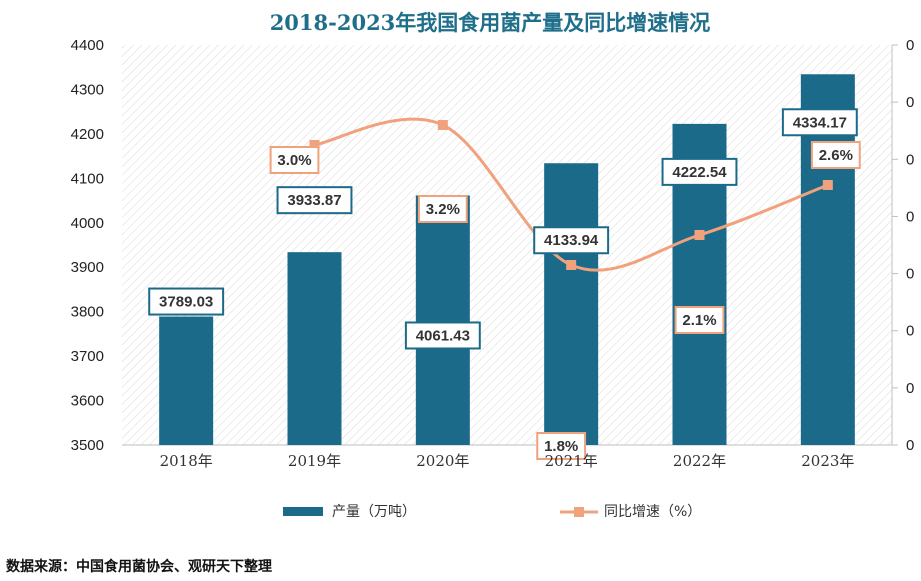 The image size is (921, 581). Describe the element at coordinates (87, 356) in the screenshot. I see `y-tick-label: 3700` at that location.